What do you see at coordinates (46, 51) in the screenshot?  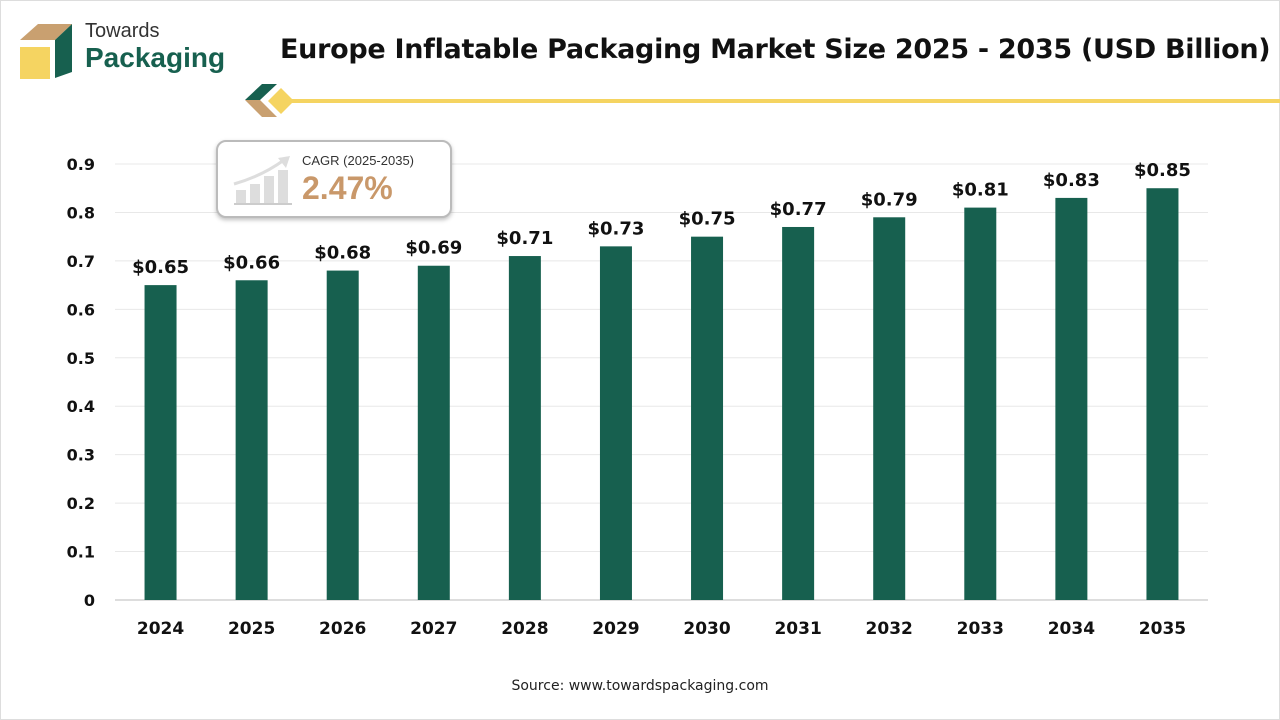 I see `logo-icon` at bounding box center [46, 51].